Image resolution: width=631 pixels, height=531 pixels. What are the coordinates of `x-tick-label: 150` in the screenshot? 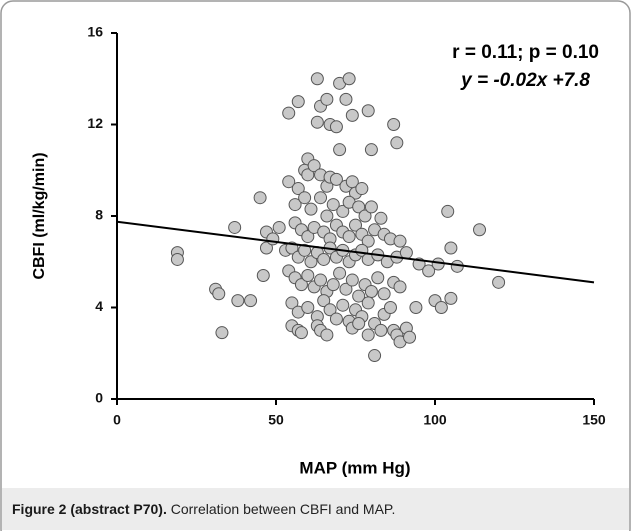 It's located at (594, 420).